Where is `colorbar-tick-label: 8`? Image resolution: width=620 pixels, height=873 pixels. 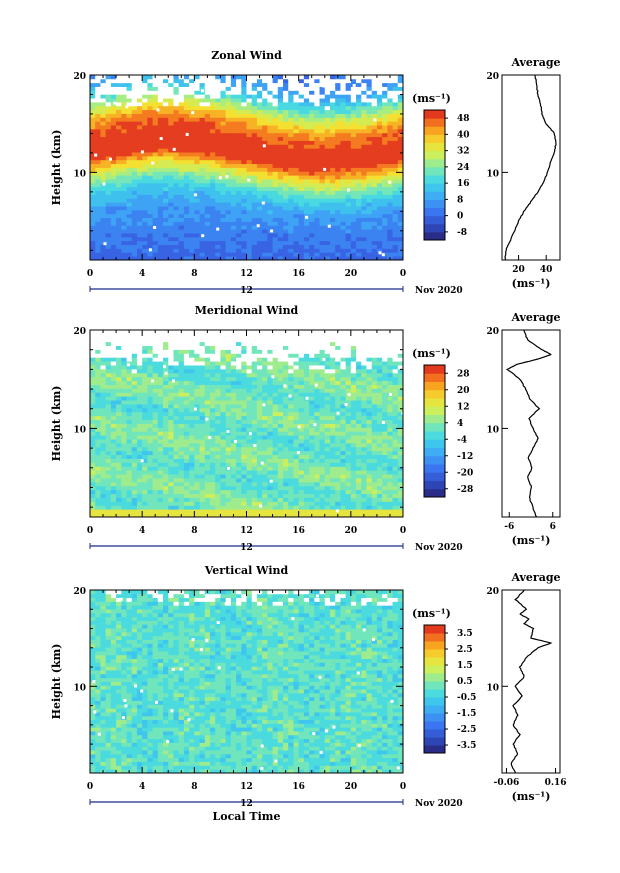 colorbar-tick-label: 8 is located at coordinates (460, 200).